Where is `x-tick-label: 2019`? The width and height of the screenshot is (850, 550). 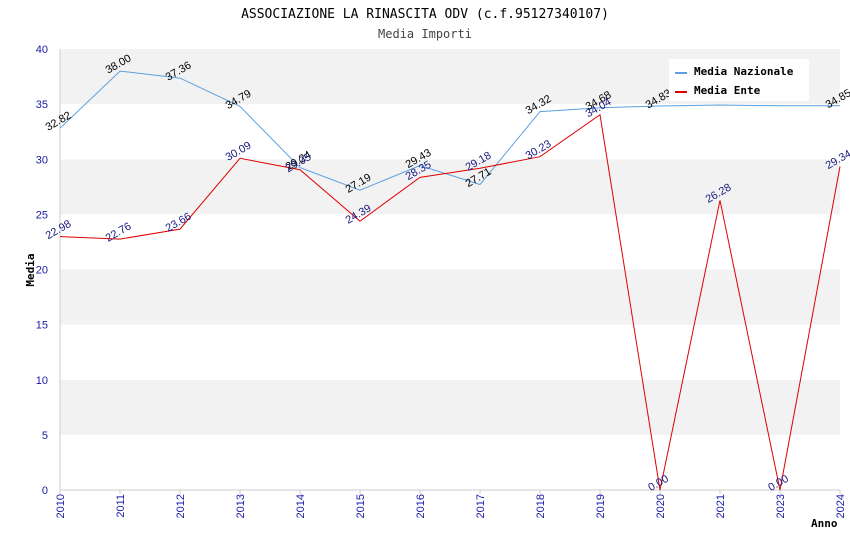 x-tick-label: 2019 is located at coordinates (601, 506).